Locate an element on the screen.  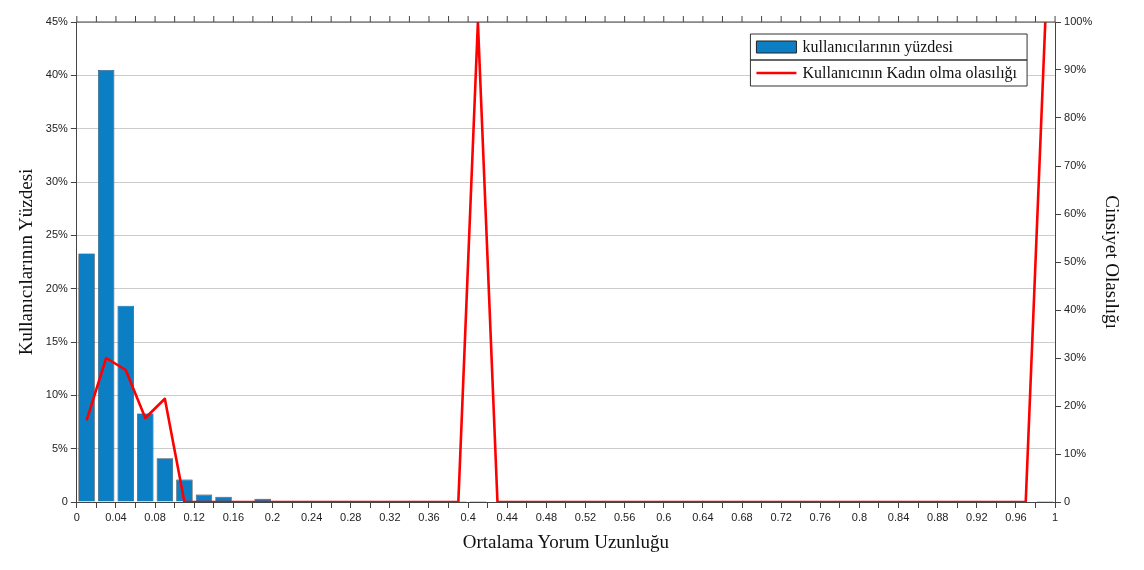
y-tick-label: 10% is located at coordinates (57, 394).